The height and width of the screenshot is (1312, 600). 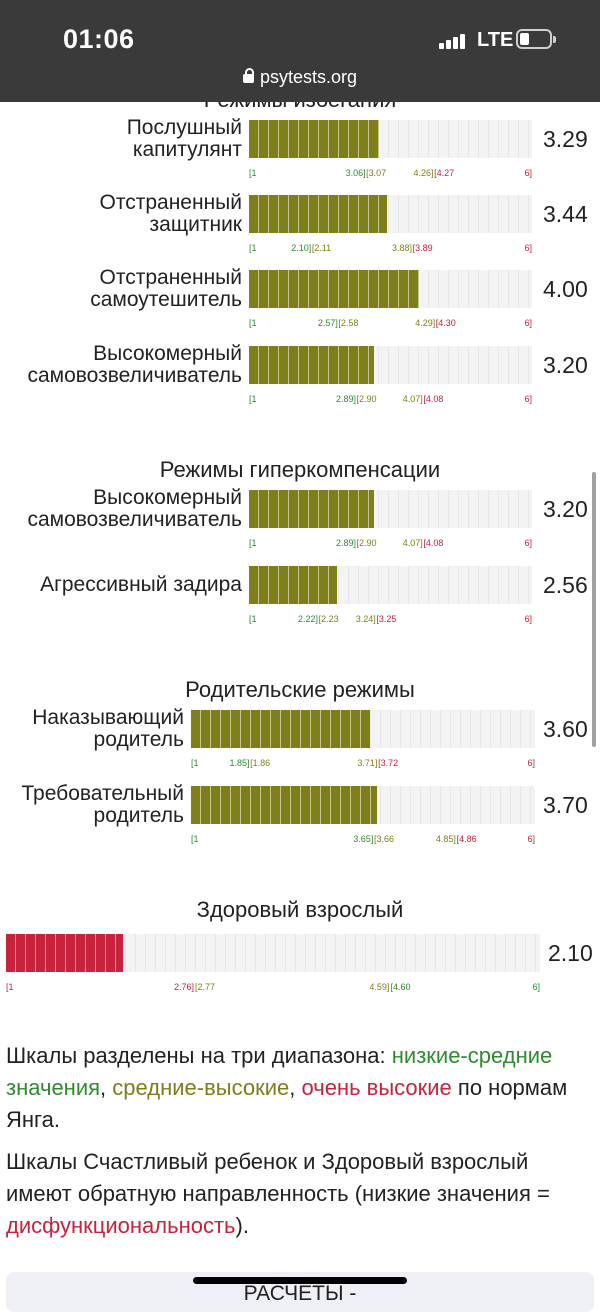 What do you see at coordinates (390, 174) in the screenshot?
I see `scale-ticks: [1 3.06] [3.07 4.26] [4.27 6]` at bounding box center [390, 174].